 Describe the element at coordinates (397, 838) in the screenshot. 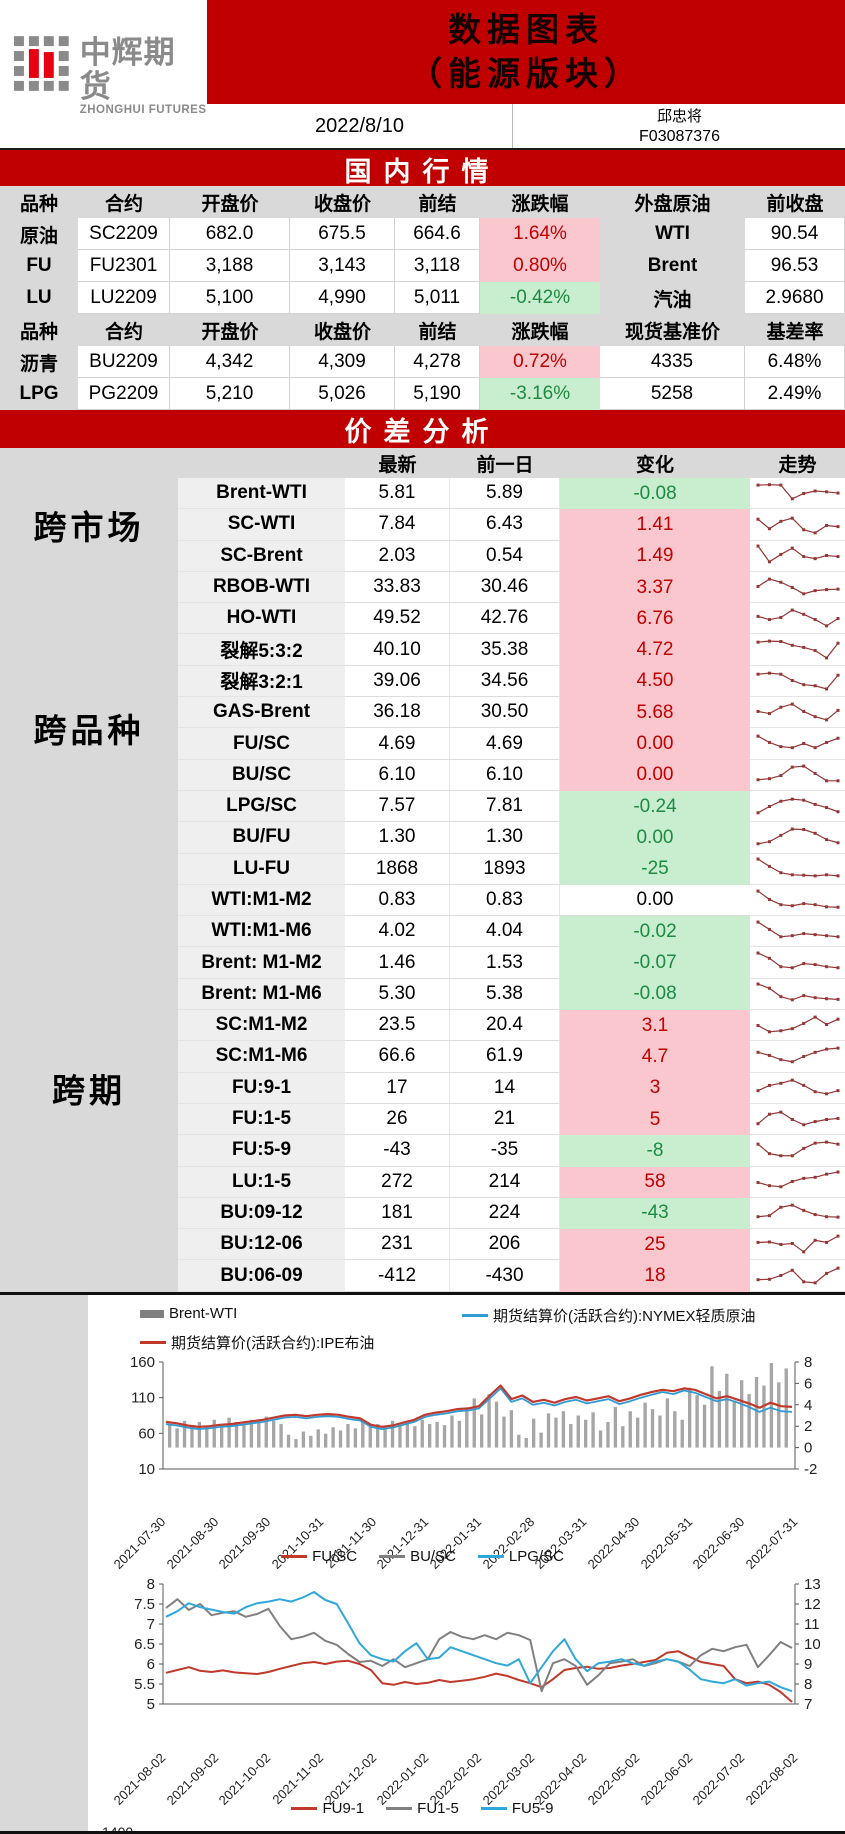

I see `spread-latest: 1.30` at that location.